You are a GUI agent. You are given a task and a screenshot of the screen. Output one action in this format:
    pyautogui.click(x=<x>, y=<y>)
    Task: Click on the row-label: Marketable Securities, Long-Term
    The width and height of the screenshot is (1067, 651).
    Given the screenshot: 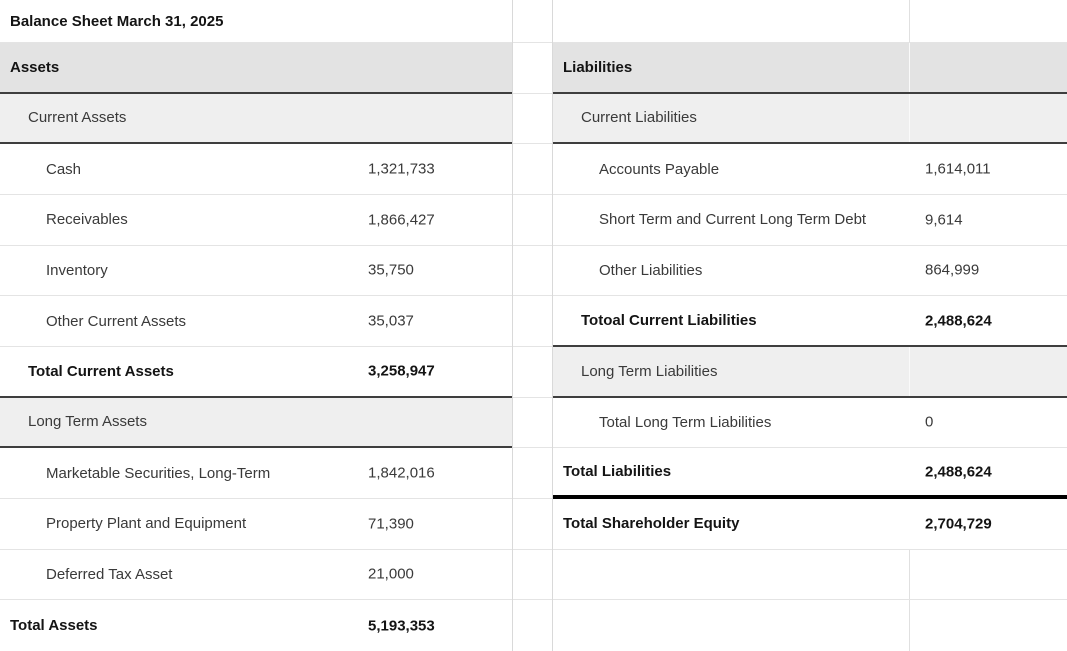 What is the action you would take?
    pyautogui.click(x=158, y=473)
    